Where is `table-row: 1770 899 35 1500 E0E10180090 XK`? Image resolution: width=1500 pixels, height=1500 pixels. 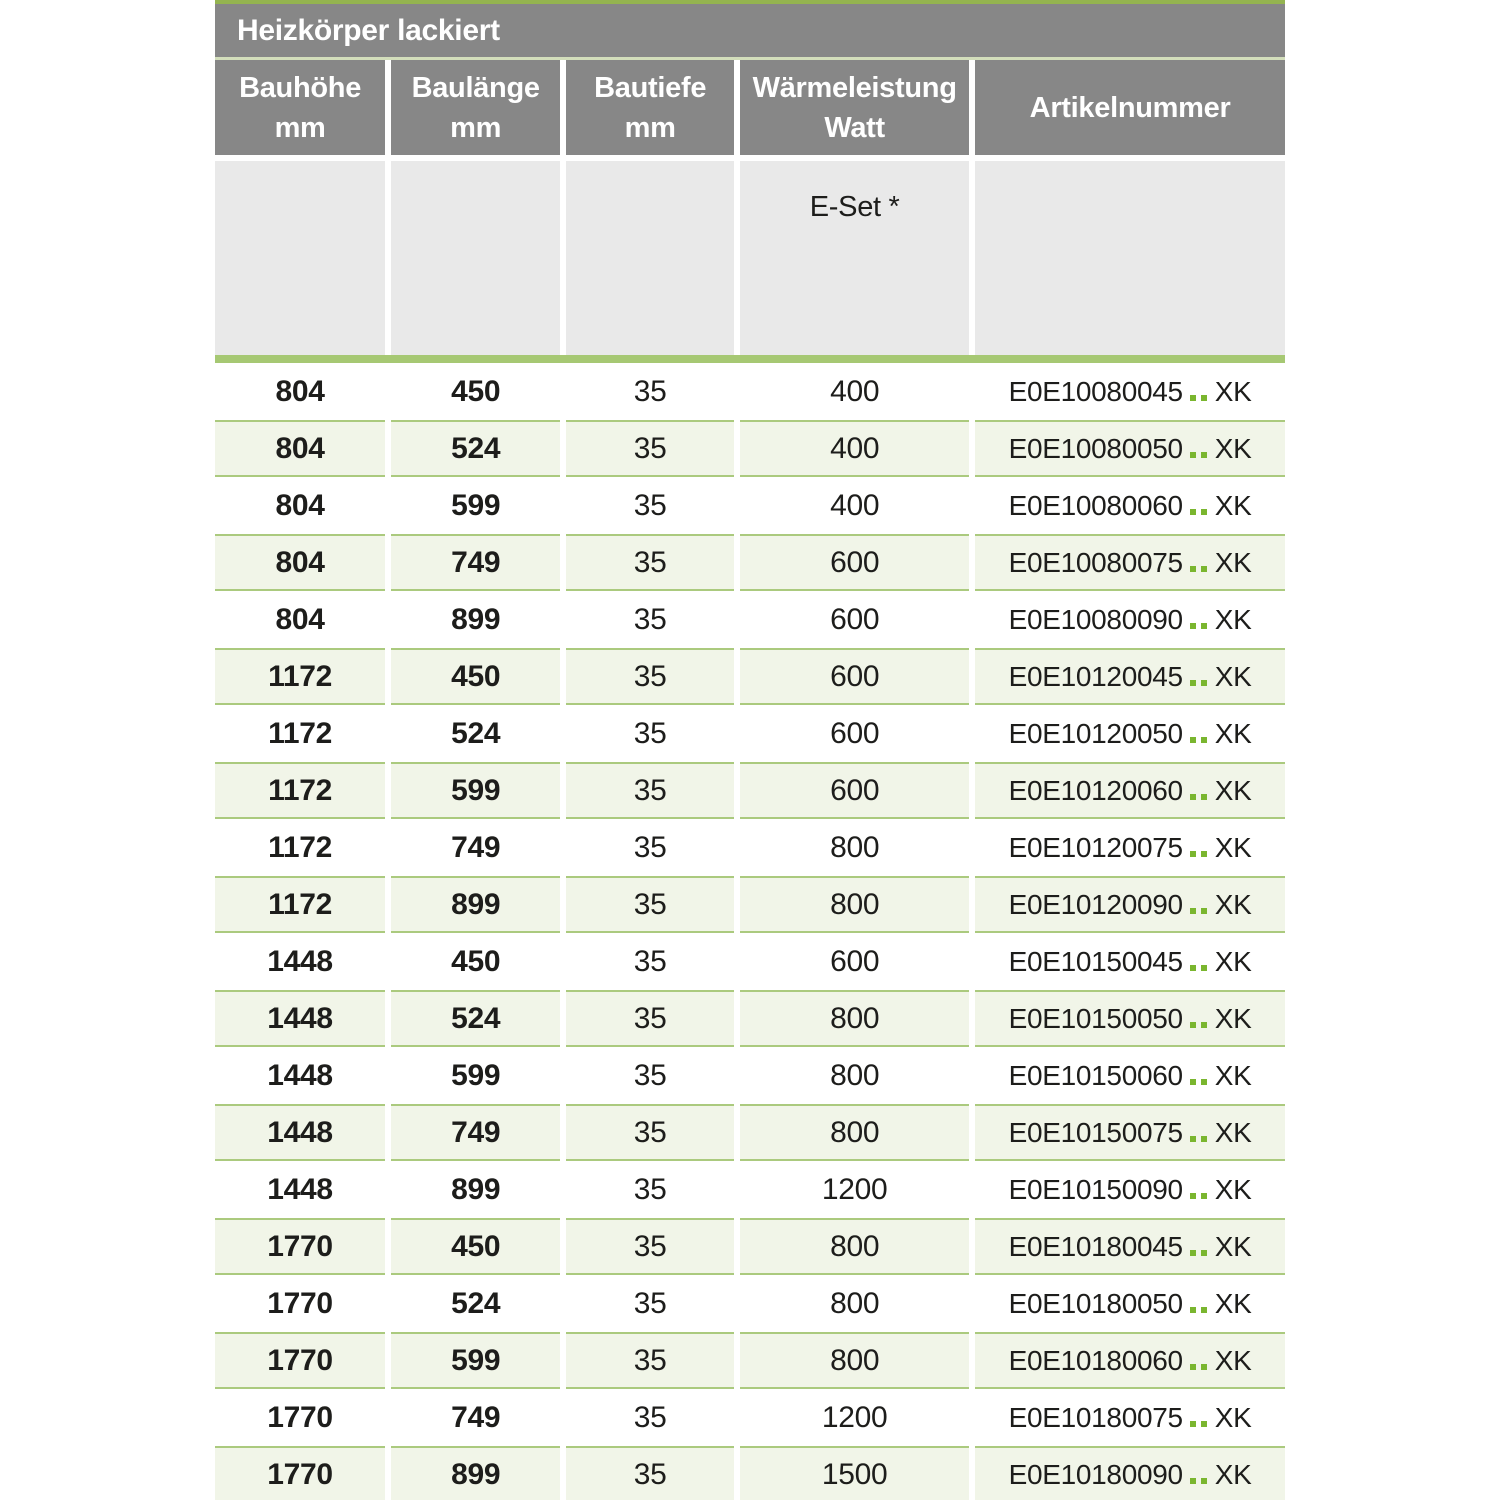 table-row: 1770 899 35 1500 E0E10180090 XK is located at coordinates (750, 1473).